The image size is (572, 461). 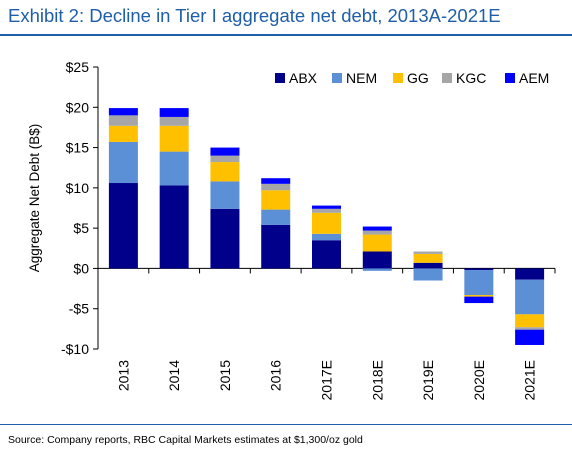 I want to click on y-axis-label: Aggregate Net Debt (B$), so click(x=34, y=198).